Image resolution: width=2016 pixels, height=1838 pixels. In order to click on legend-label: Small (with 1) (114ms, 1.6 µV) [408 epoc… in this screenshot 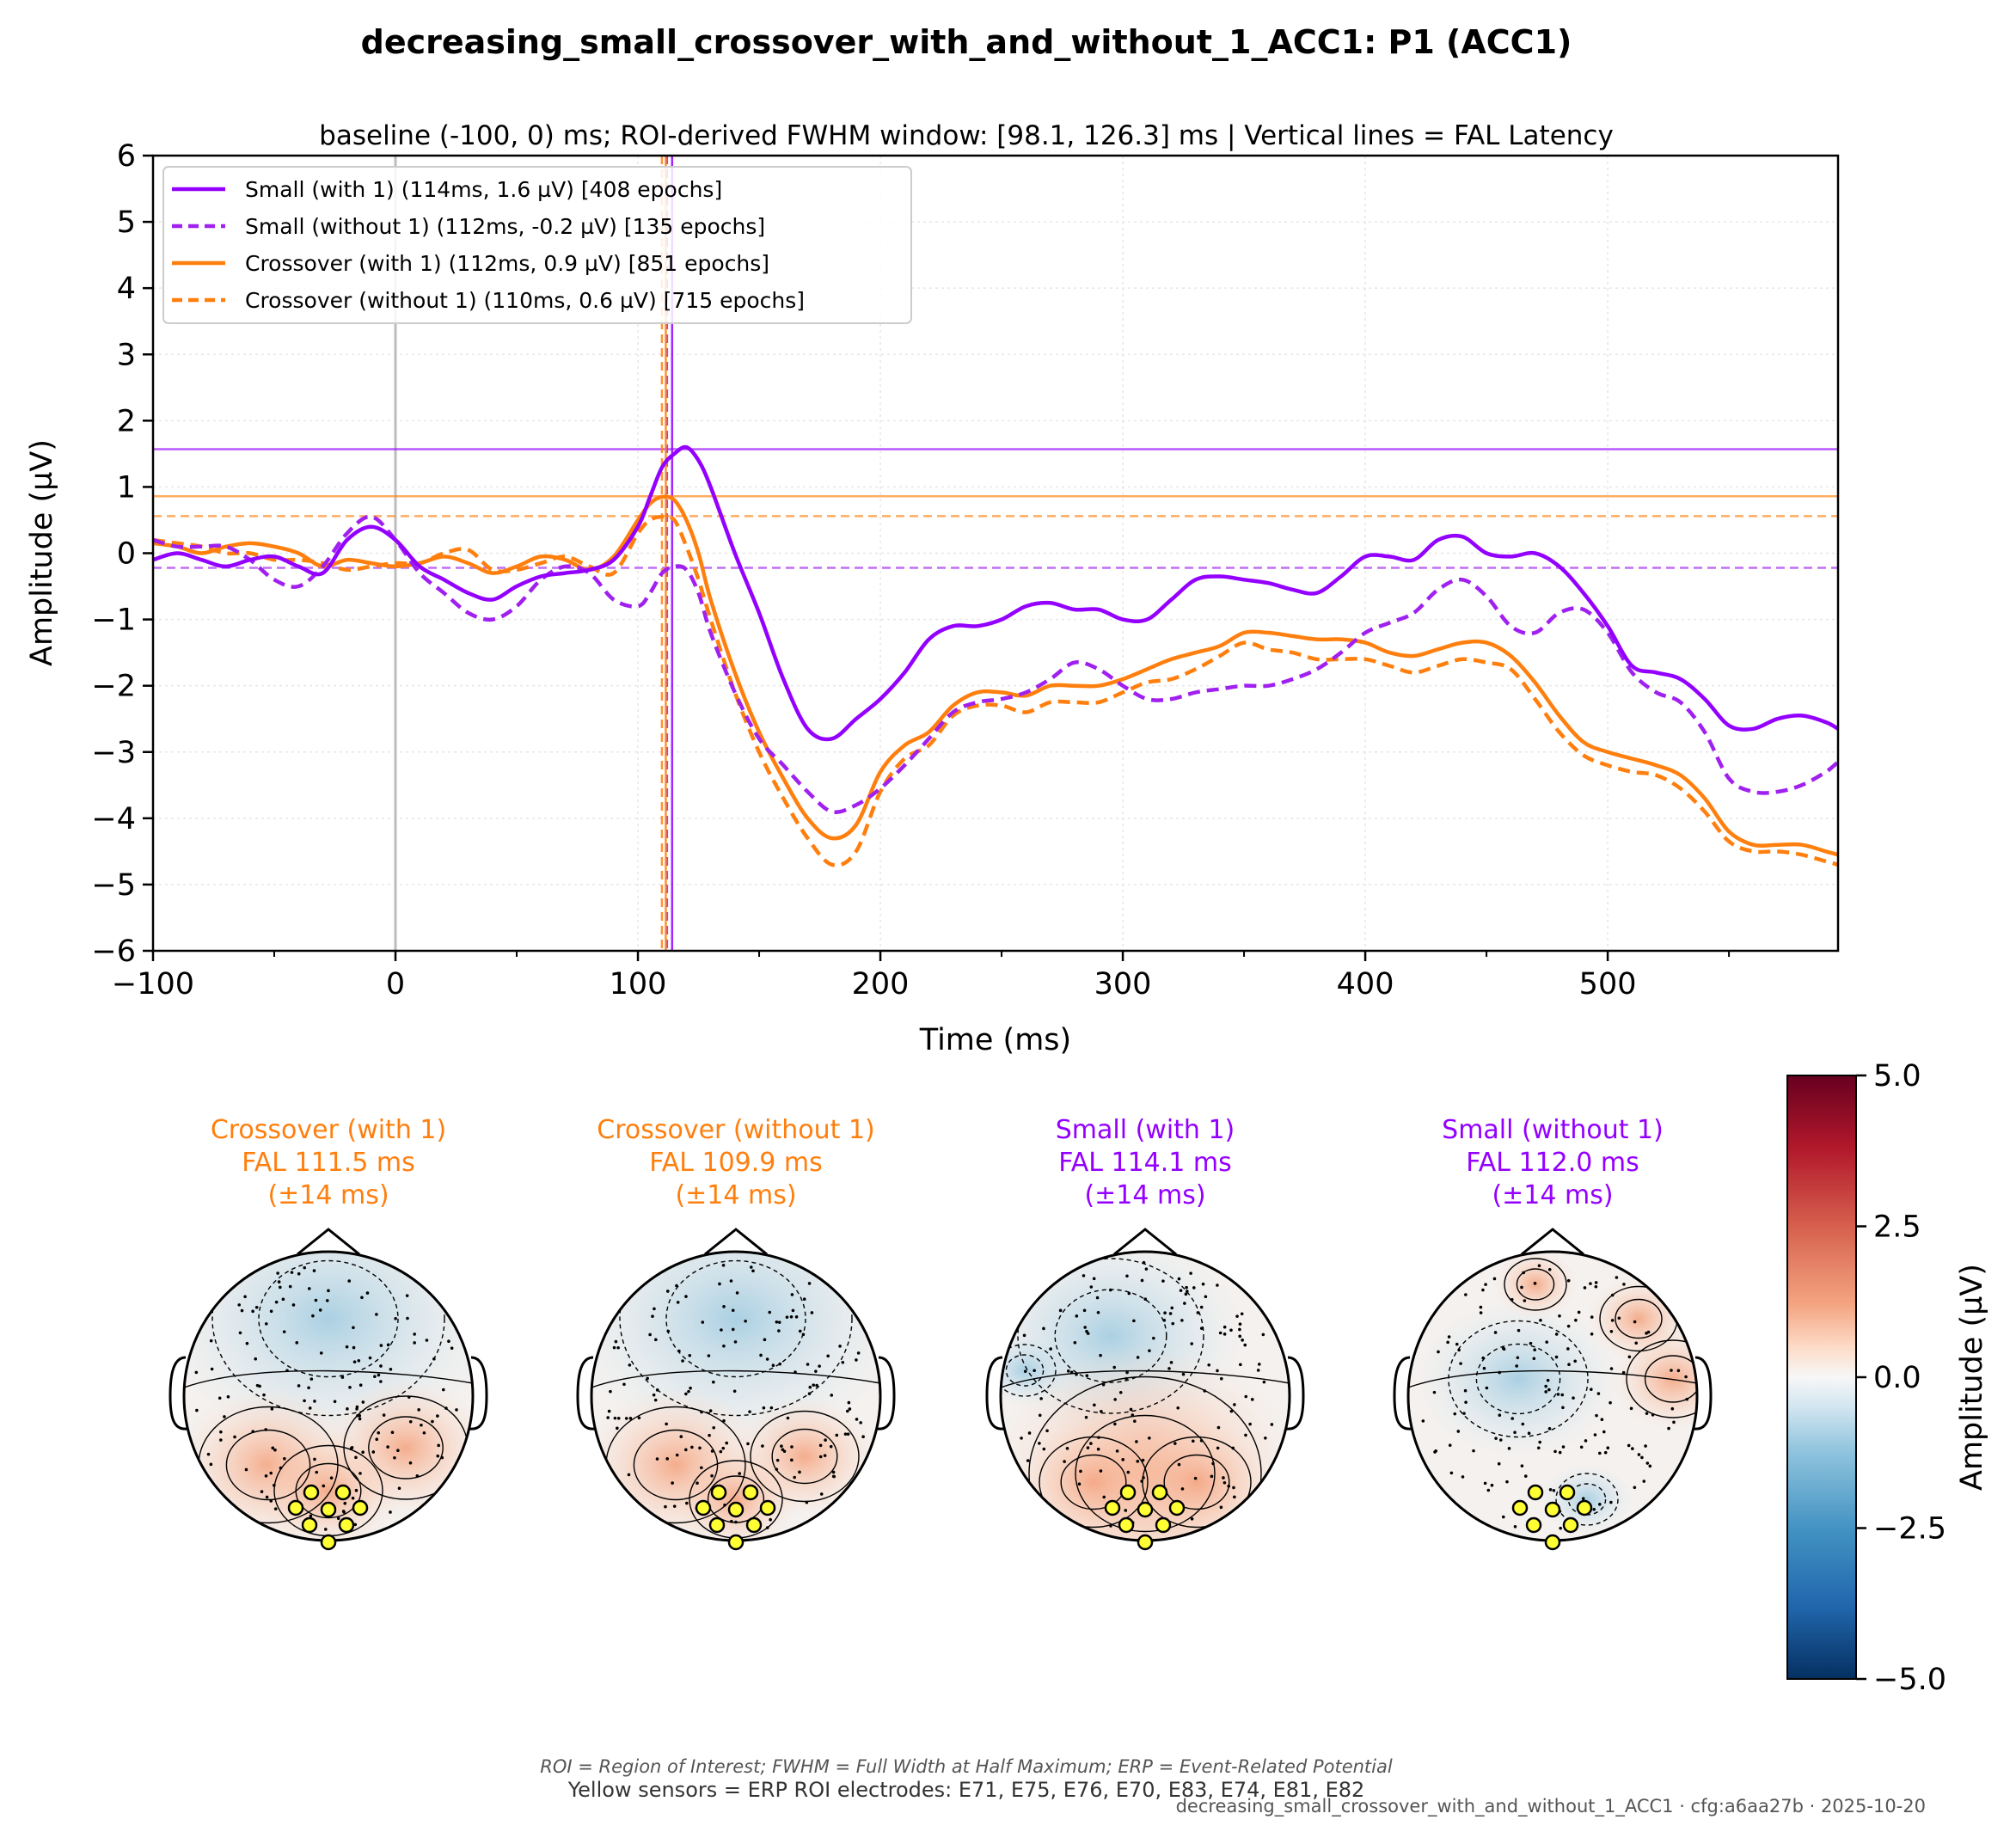, I will do `click(483, 189)`.